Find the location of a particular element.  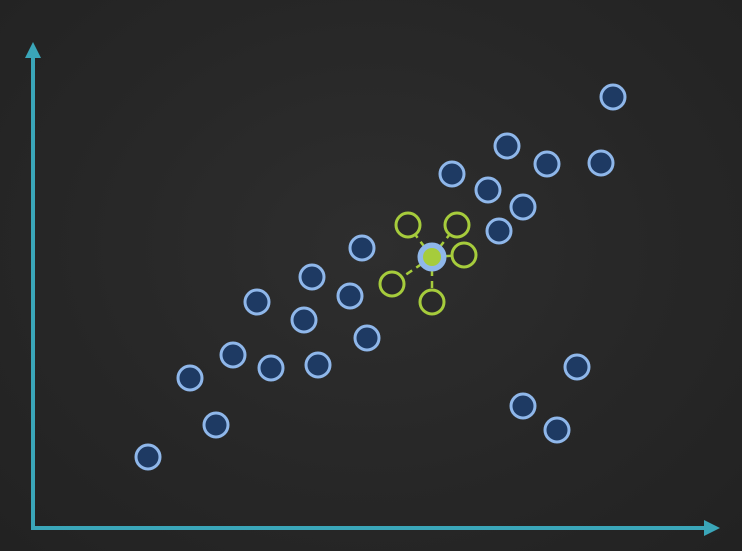

x-axis-arrowhead is located at coordinates (712, 528).